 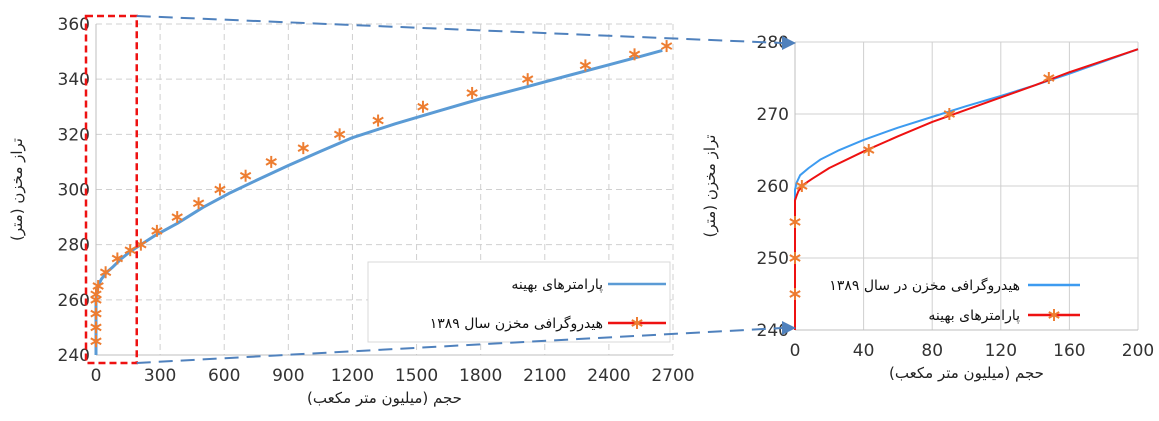 What do you see at coordinates (416, 376) in the screenshot?
I see `x-tick-label: 1500` at bounding box center [416, 376].